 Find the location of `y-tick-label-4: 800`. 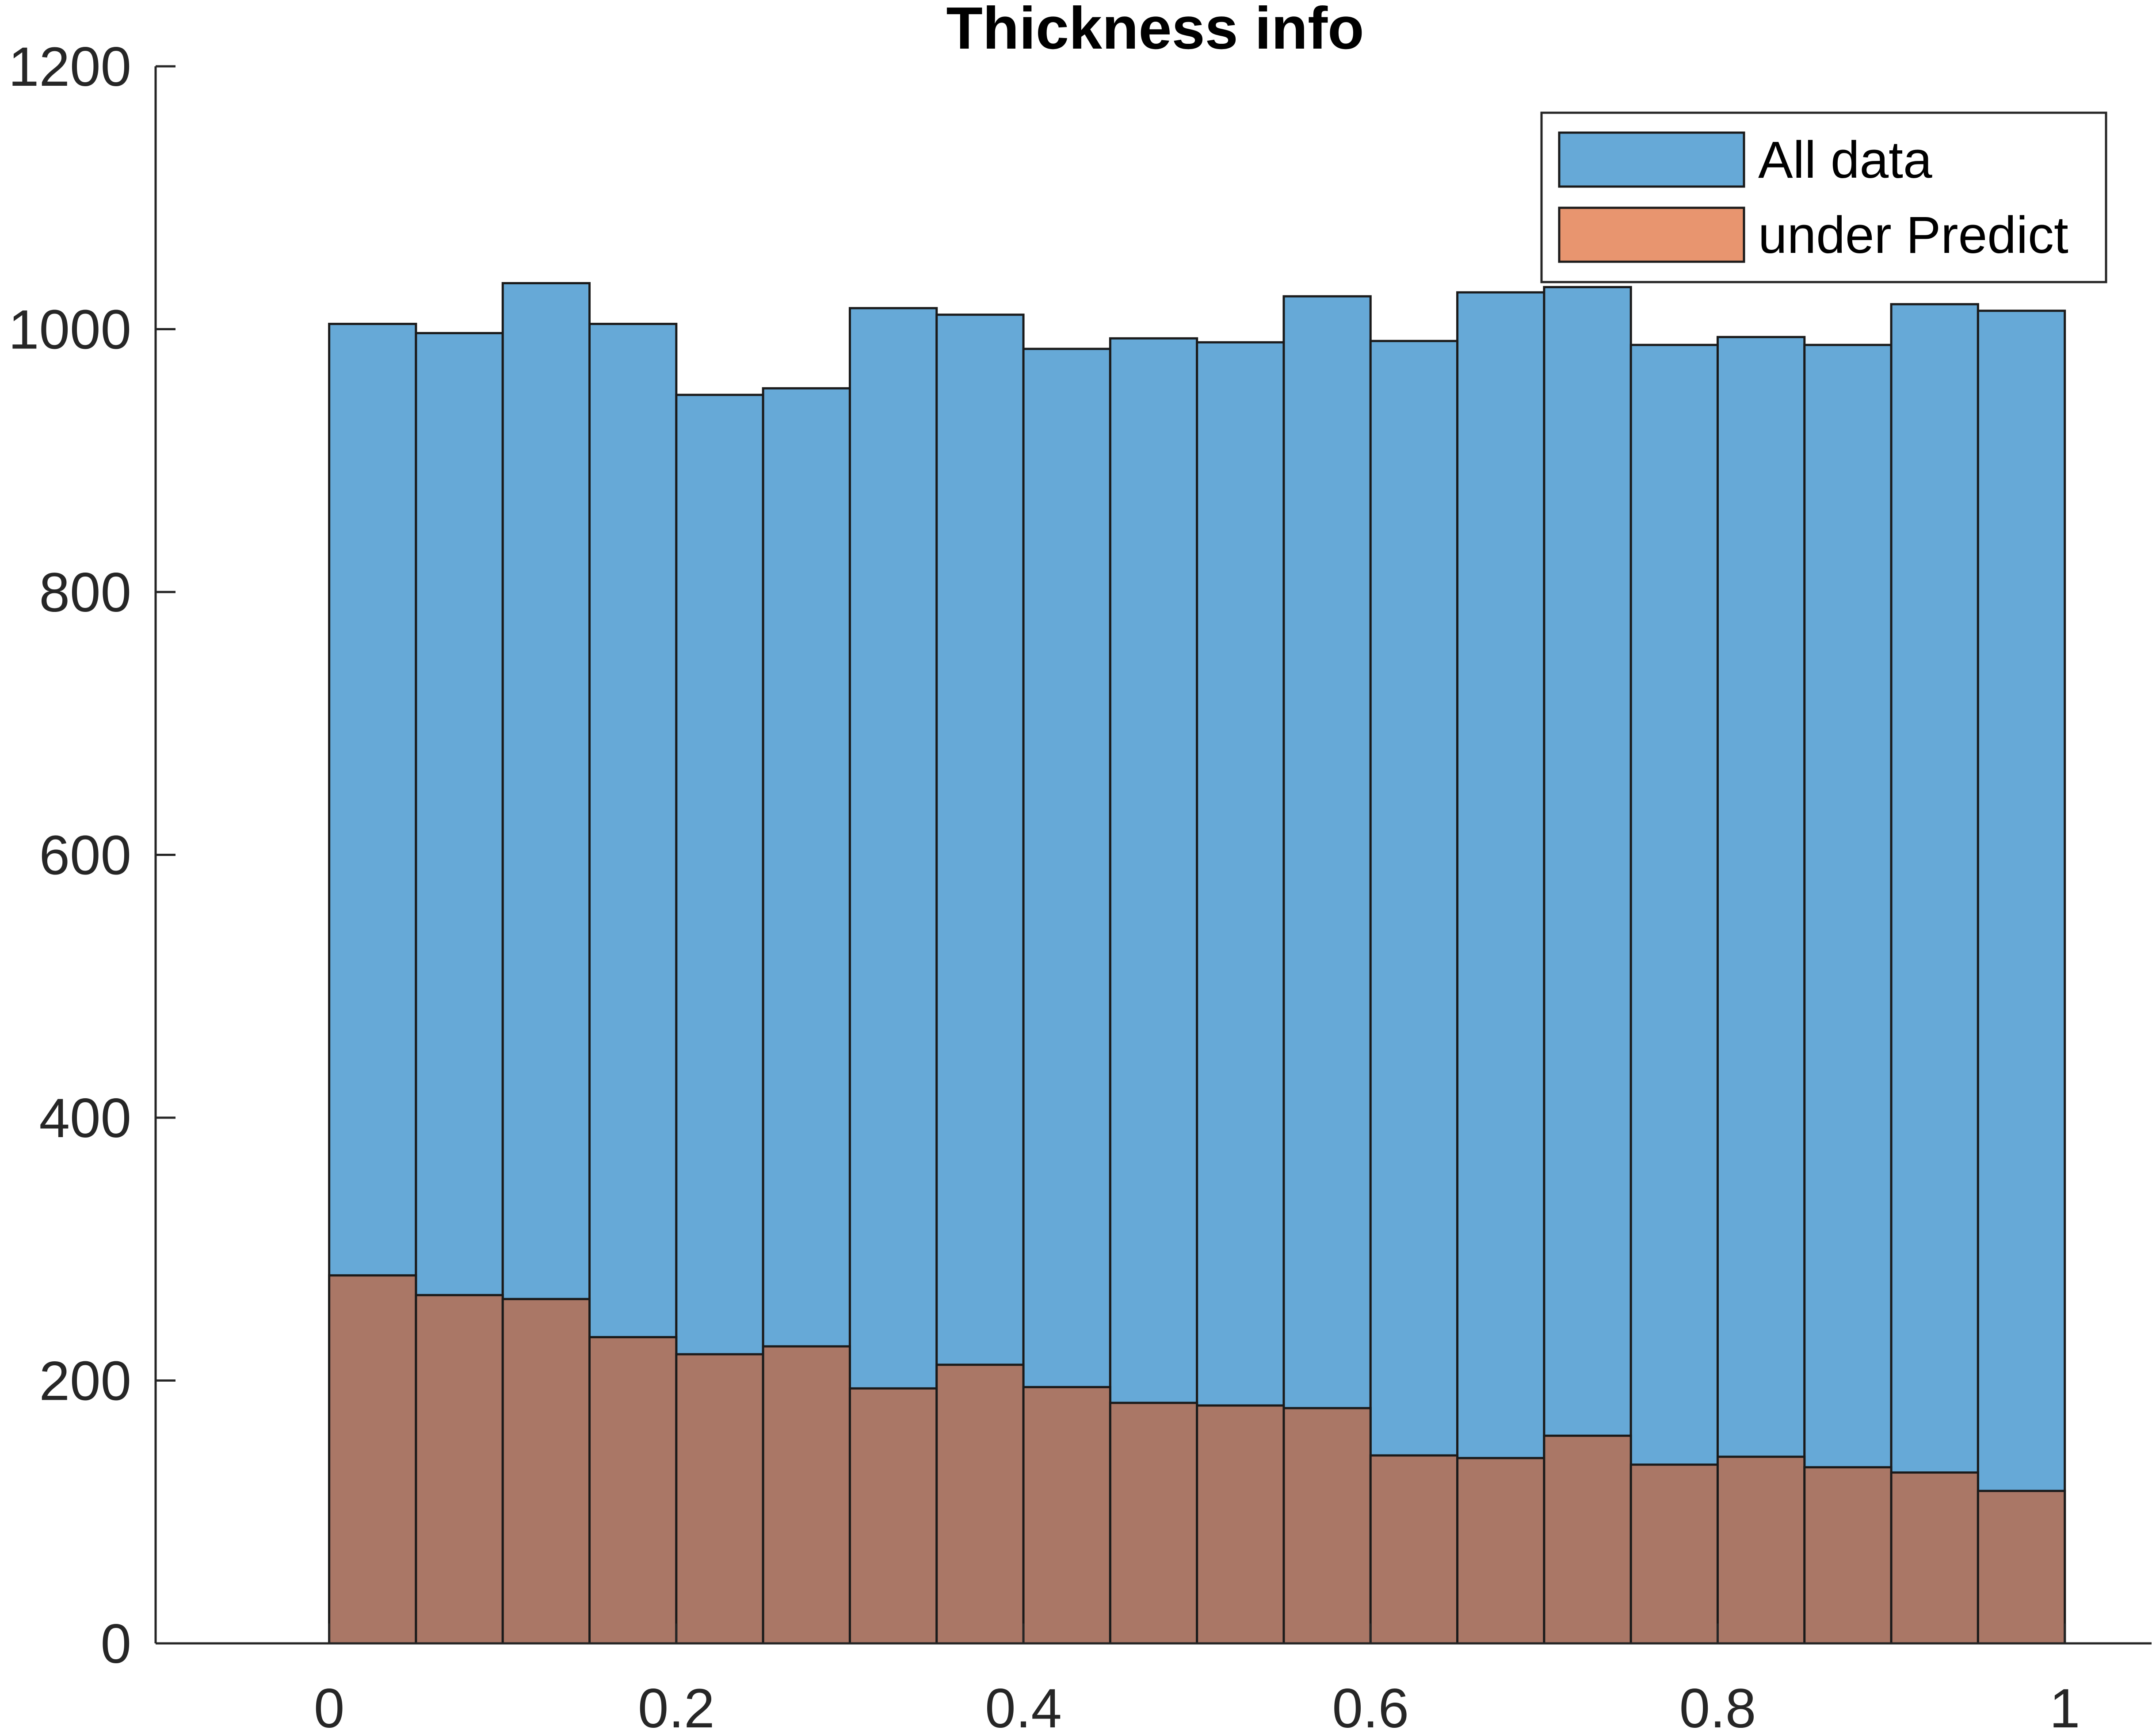

y-tick-label-4: 800 is located at coordinates (85, 593).